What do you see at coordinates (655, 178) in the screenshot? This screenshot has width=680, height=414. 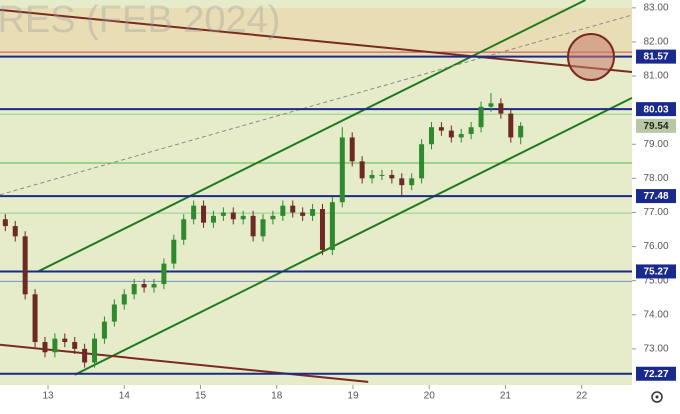 I see `y-tick-label: 78.00` at bounding box center [655, 178].